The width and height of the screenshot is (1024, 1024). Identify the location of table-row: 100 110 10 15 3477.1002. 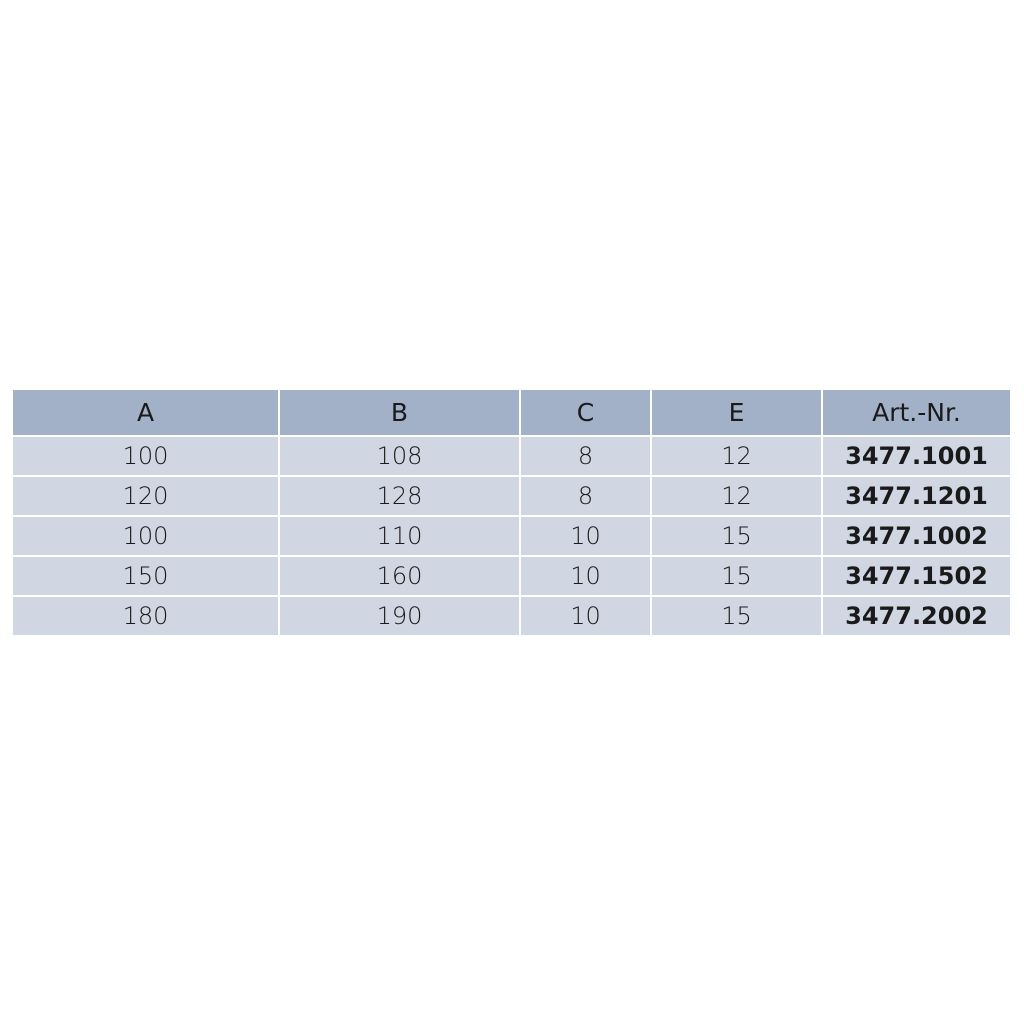
(511, 536).